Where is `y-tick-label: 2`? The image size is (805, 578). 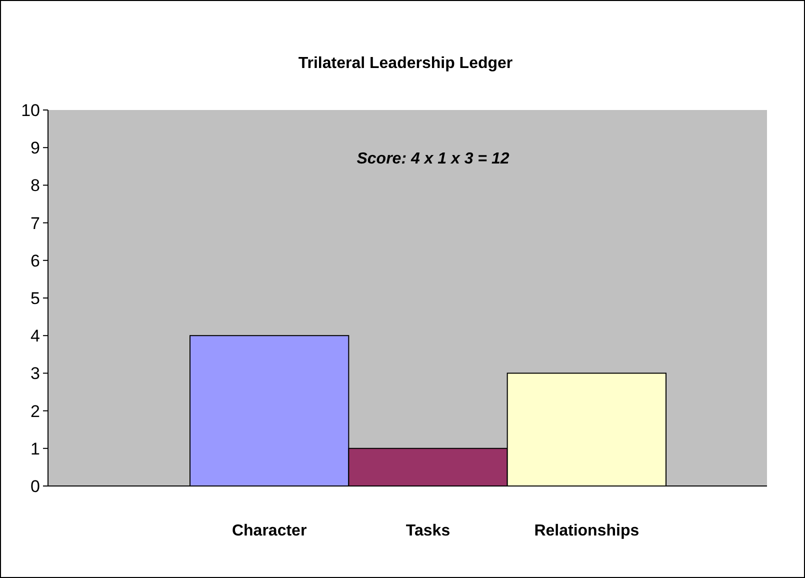 y-tick-label: 2 is located at coordinates (35, 411).